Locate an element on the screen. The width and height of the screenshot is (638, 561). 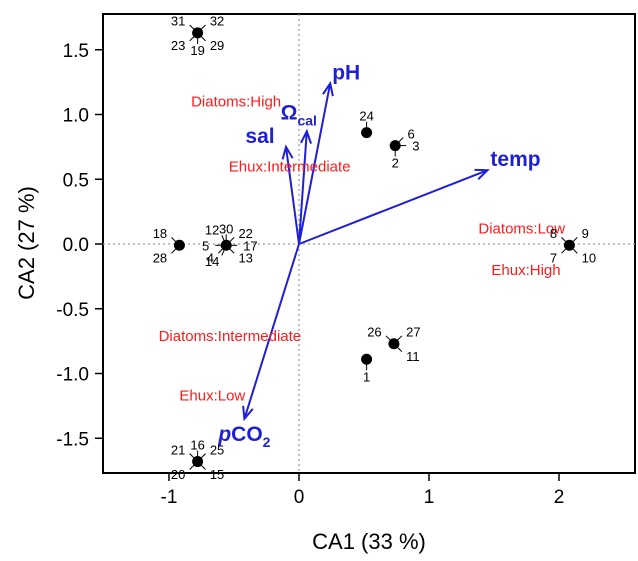
point-label: 6 is located at coordinates (410, 133).